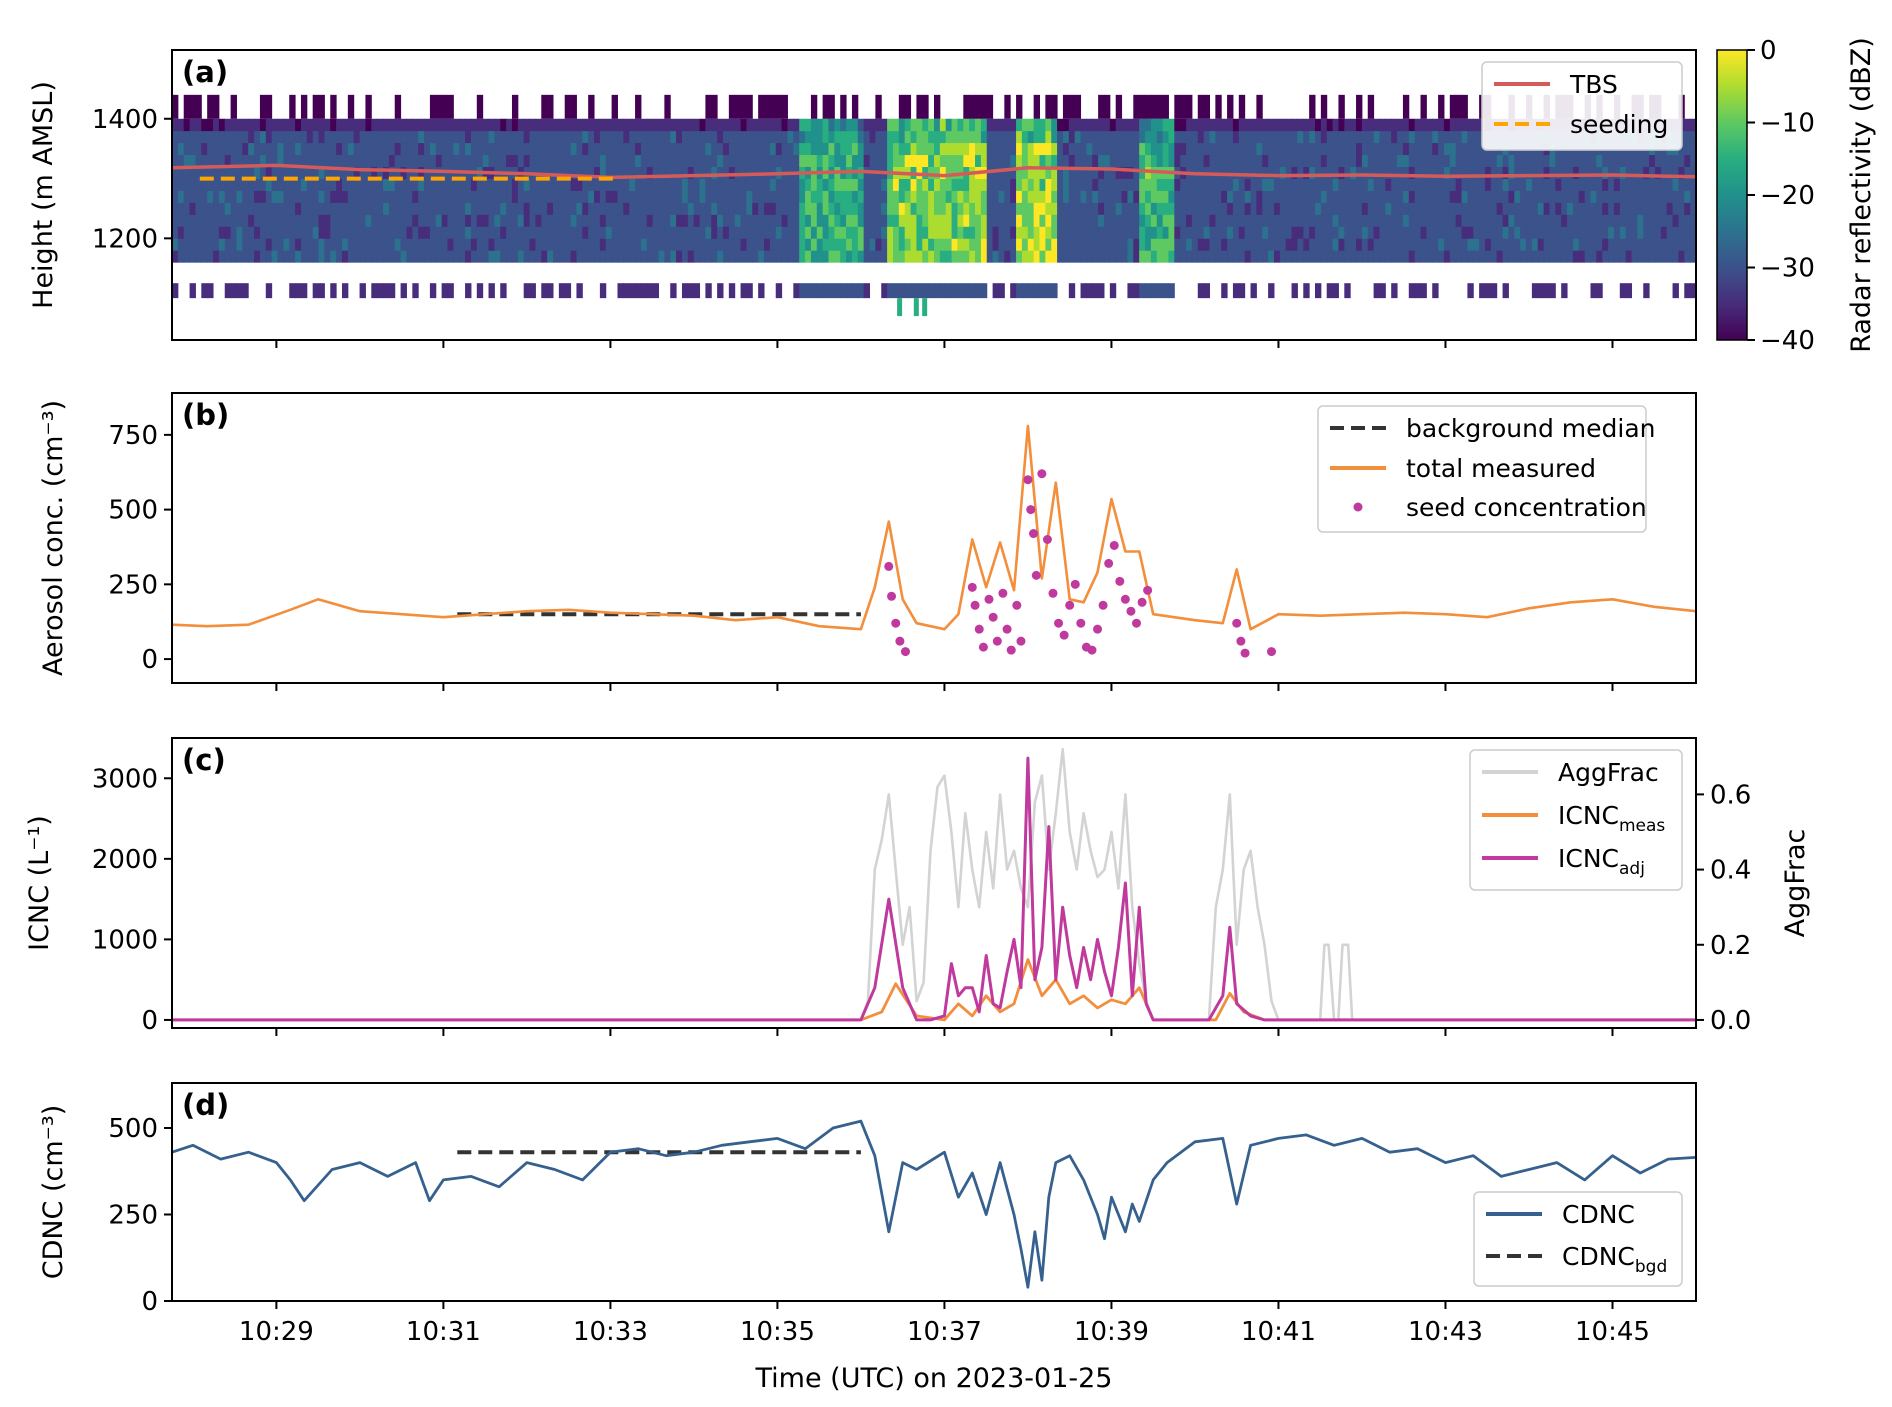 The height and width of the screenshot is (1407, 1892). I want to click on panel-c-y2label: AggFrac, so click(1795, 883).